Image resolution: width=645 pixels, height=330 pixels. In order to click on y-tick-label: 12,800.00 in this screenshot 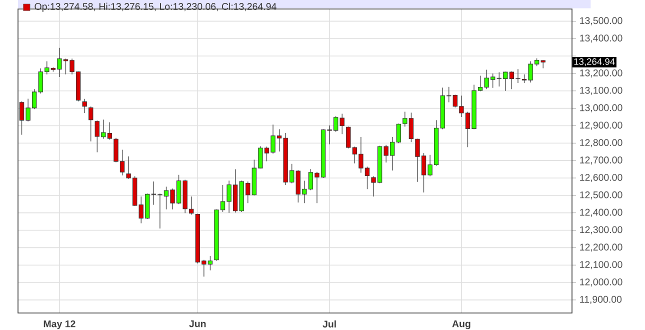, I will do `click(601, 143)`.